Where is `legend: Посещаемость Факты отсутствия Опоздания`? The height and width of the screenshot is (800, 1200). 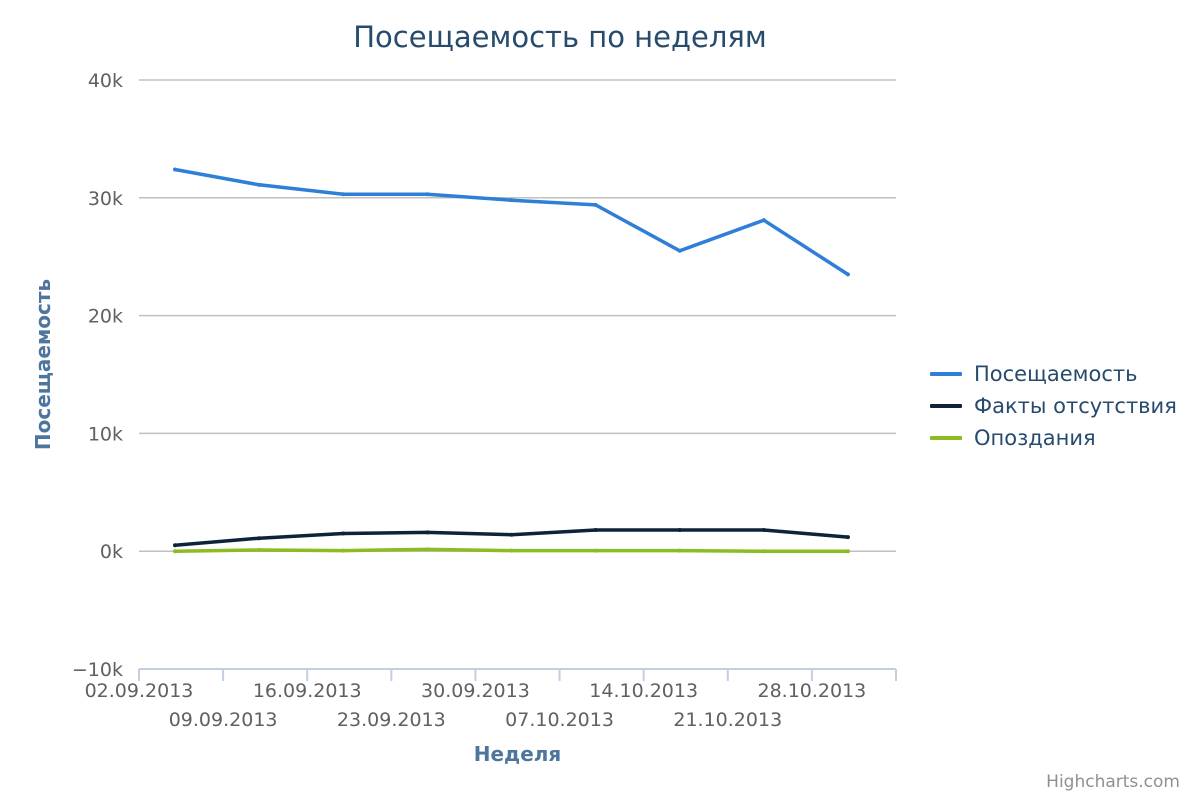
legend: Посещаемость Факты отсутствия Опоздания is located at coordinates (1053, 406).